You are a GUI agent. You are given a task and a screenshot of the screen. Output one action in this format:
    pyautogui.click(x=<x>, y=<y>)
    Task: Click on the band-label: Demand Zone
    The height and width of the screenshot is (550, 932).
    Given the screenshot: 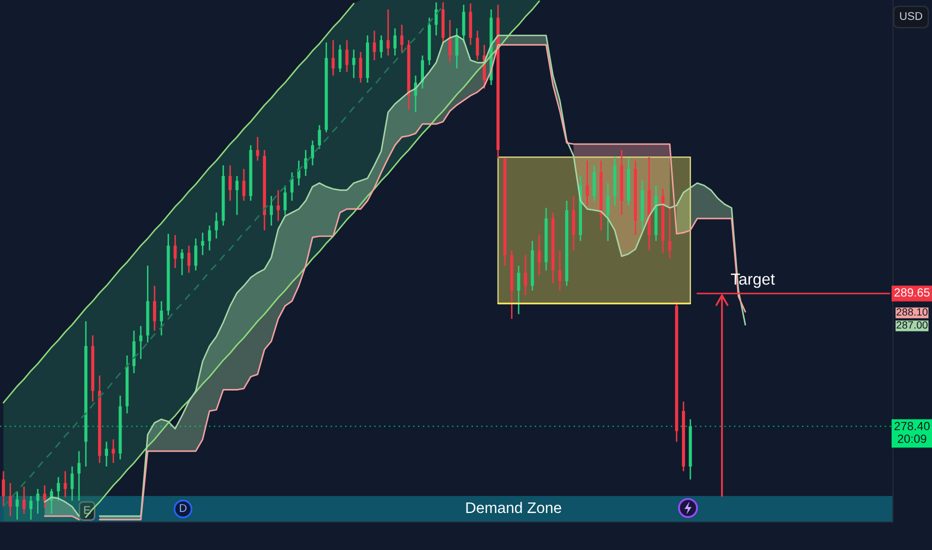 What is the action you would take?
    pyautogui.click(x=514, y=508)
    